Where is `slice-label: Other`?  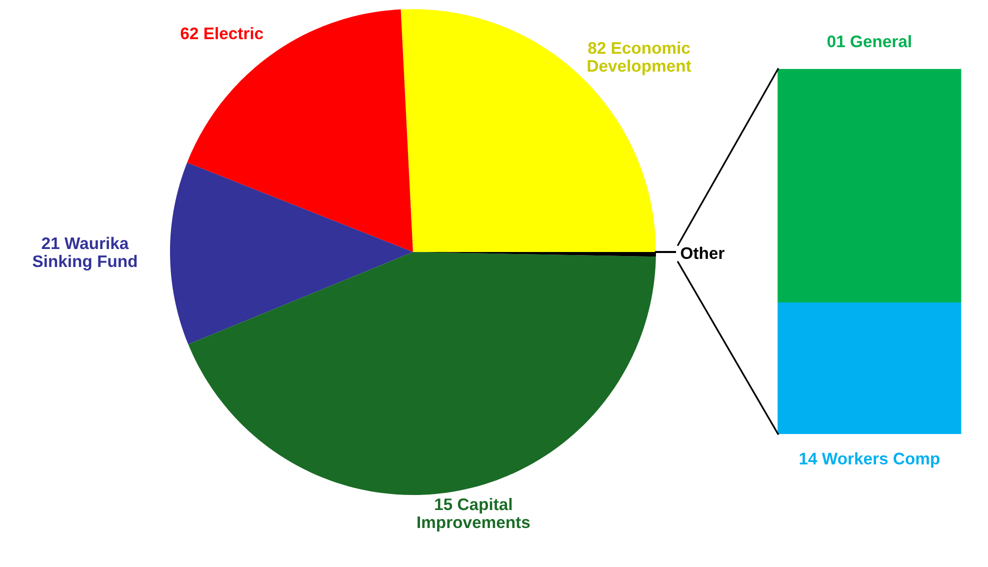
slice-label: Other is located at coordinates (702, 253).